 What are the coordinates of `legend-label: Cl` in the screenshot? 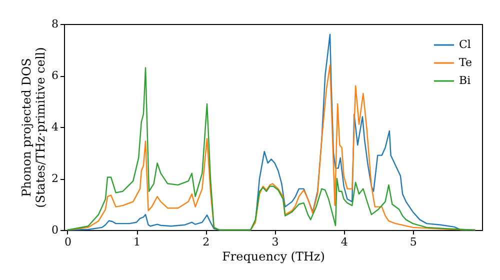 It's located at (465, 44).